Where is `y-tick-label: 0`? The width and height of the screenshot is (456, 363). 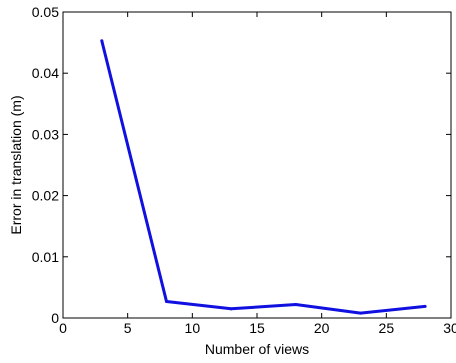 y-tick-label: 0 is located at coordinates (55, 318).